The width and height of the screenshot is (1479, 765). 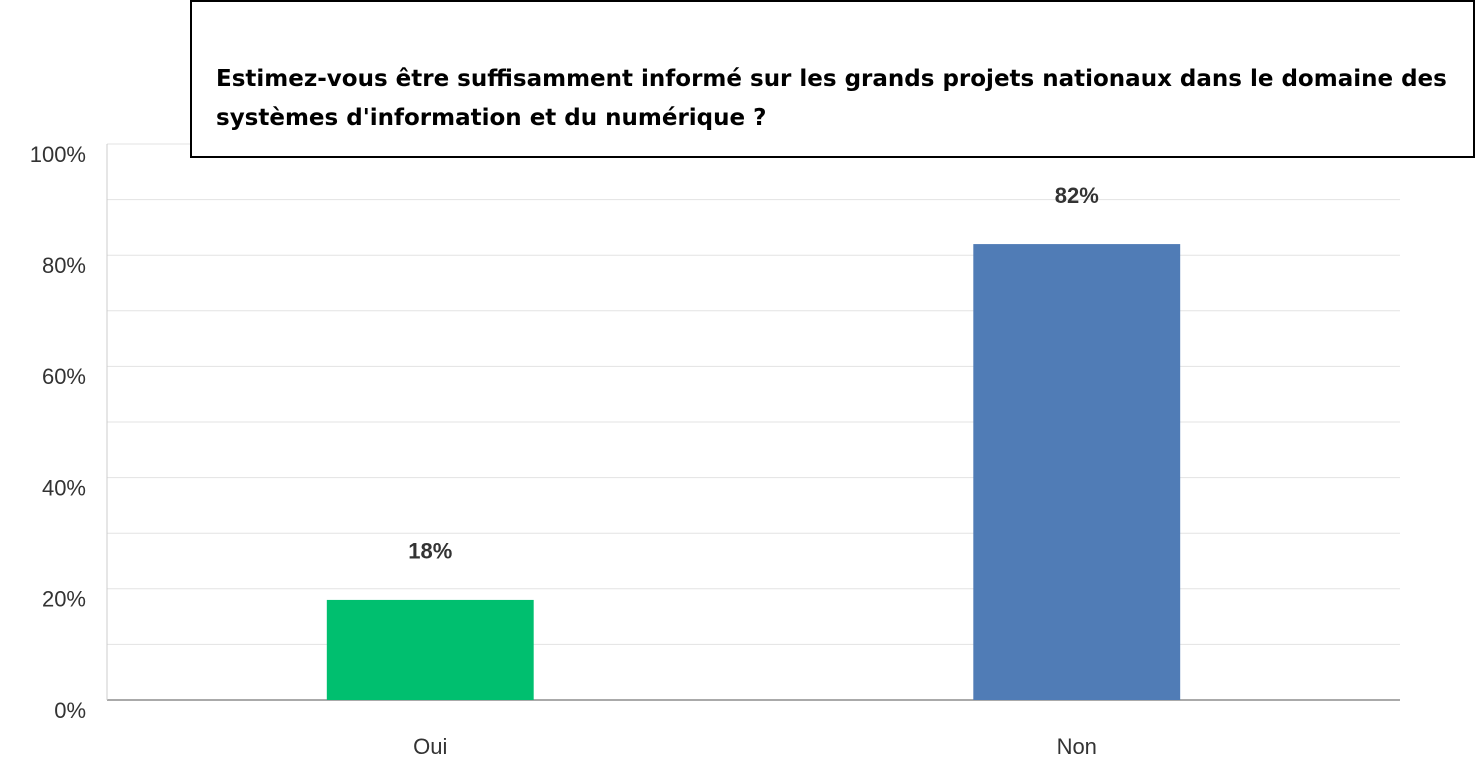 I want to click on value-label: 18%, so click(x=430, y=551).